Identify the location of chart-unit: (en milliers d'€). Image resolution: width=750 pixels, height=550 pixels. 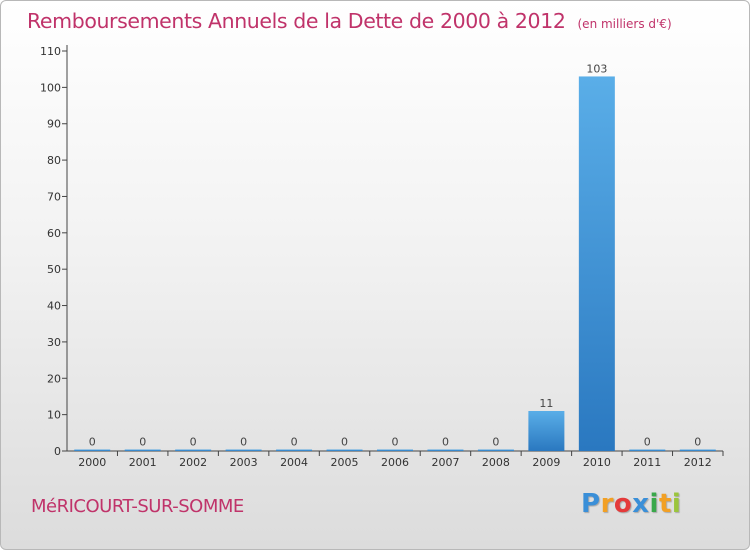
(624, 24).